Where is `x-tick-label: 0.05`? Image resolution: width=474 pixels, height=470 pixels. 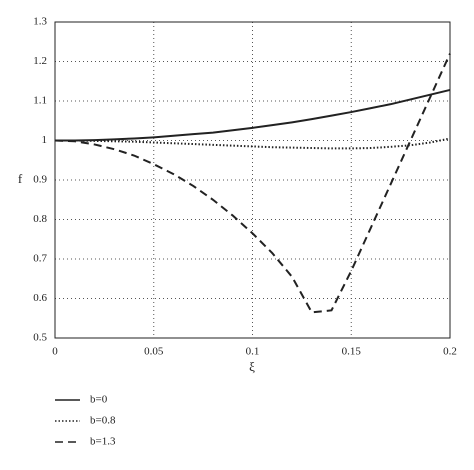
x-tick-label: 0.05 is located at coordinates (154, 352).